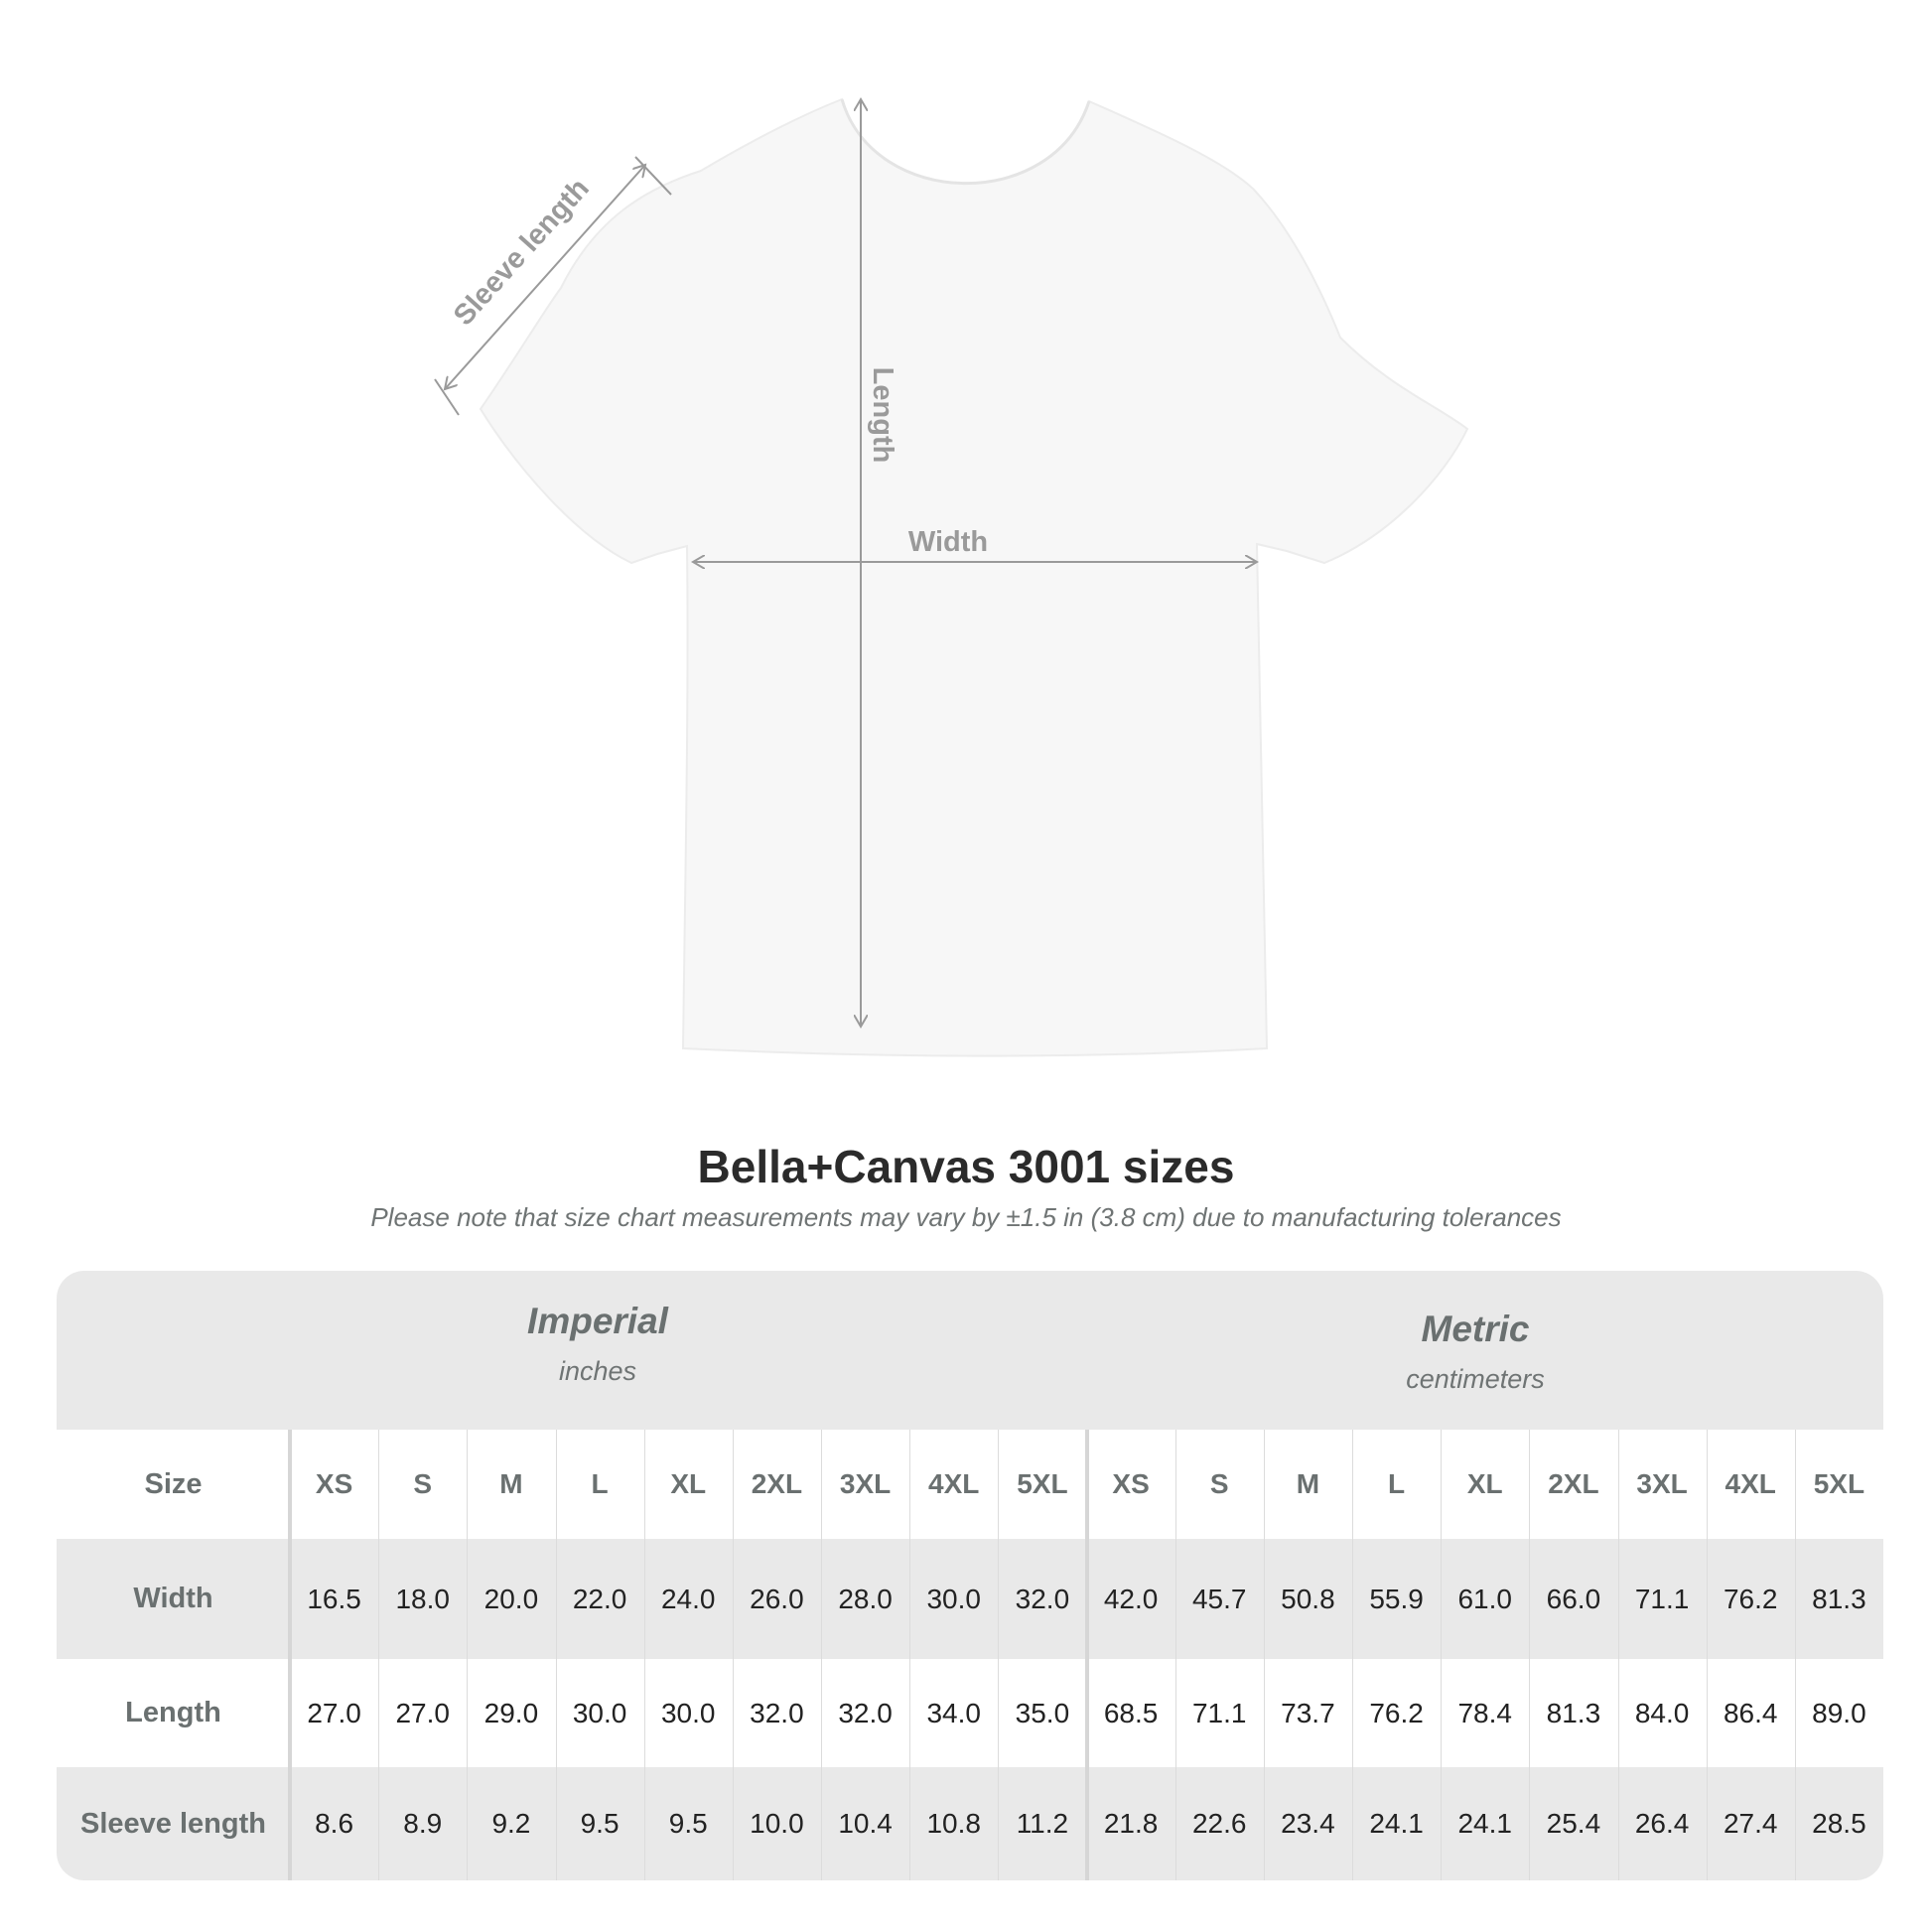  Describe the element at coordinates (1131, 1823) in the screenshot. I see `table-cell: 21.8` at that location.